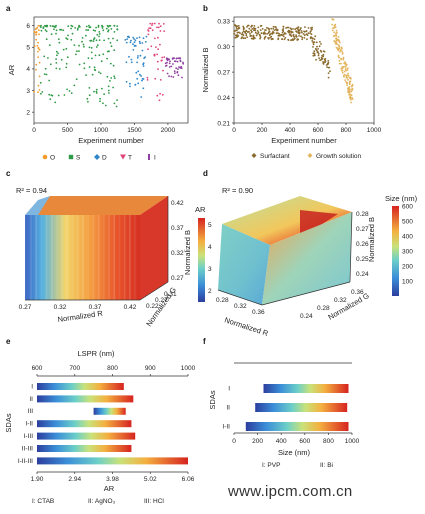  Describe the element at coordinates (301, 407) in the screenshot. I see `panel-f-bar` at that location.